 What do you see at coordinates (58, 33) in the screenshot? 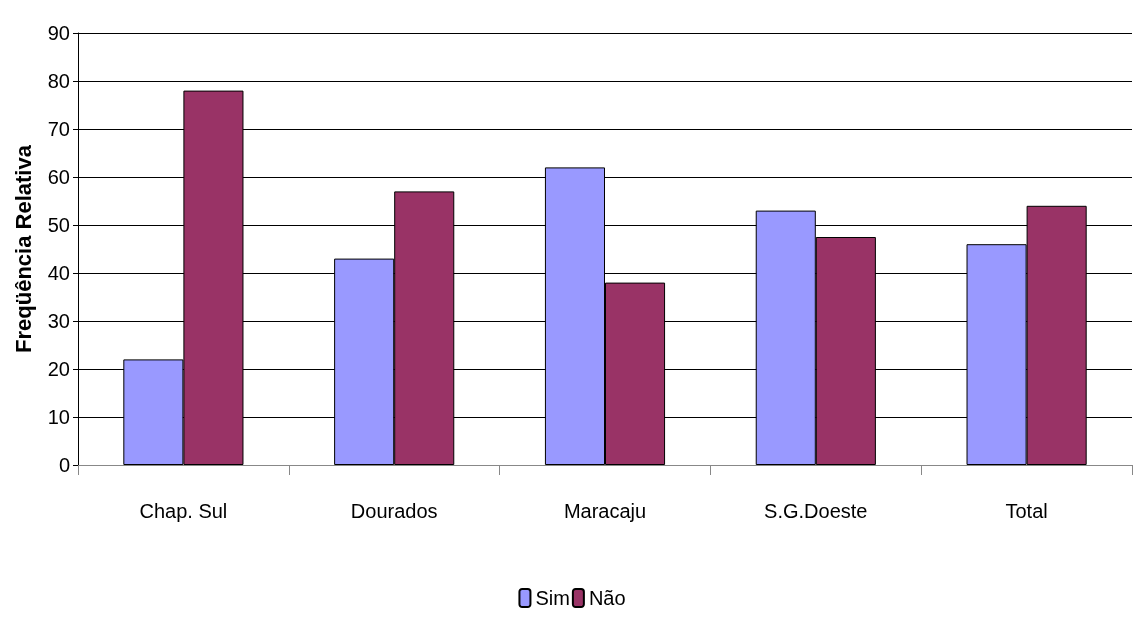
I see `y-tick-label: 90` at bounding box center [58, 33].